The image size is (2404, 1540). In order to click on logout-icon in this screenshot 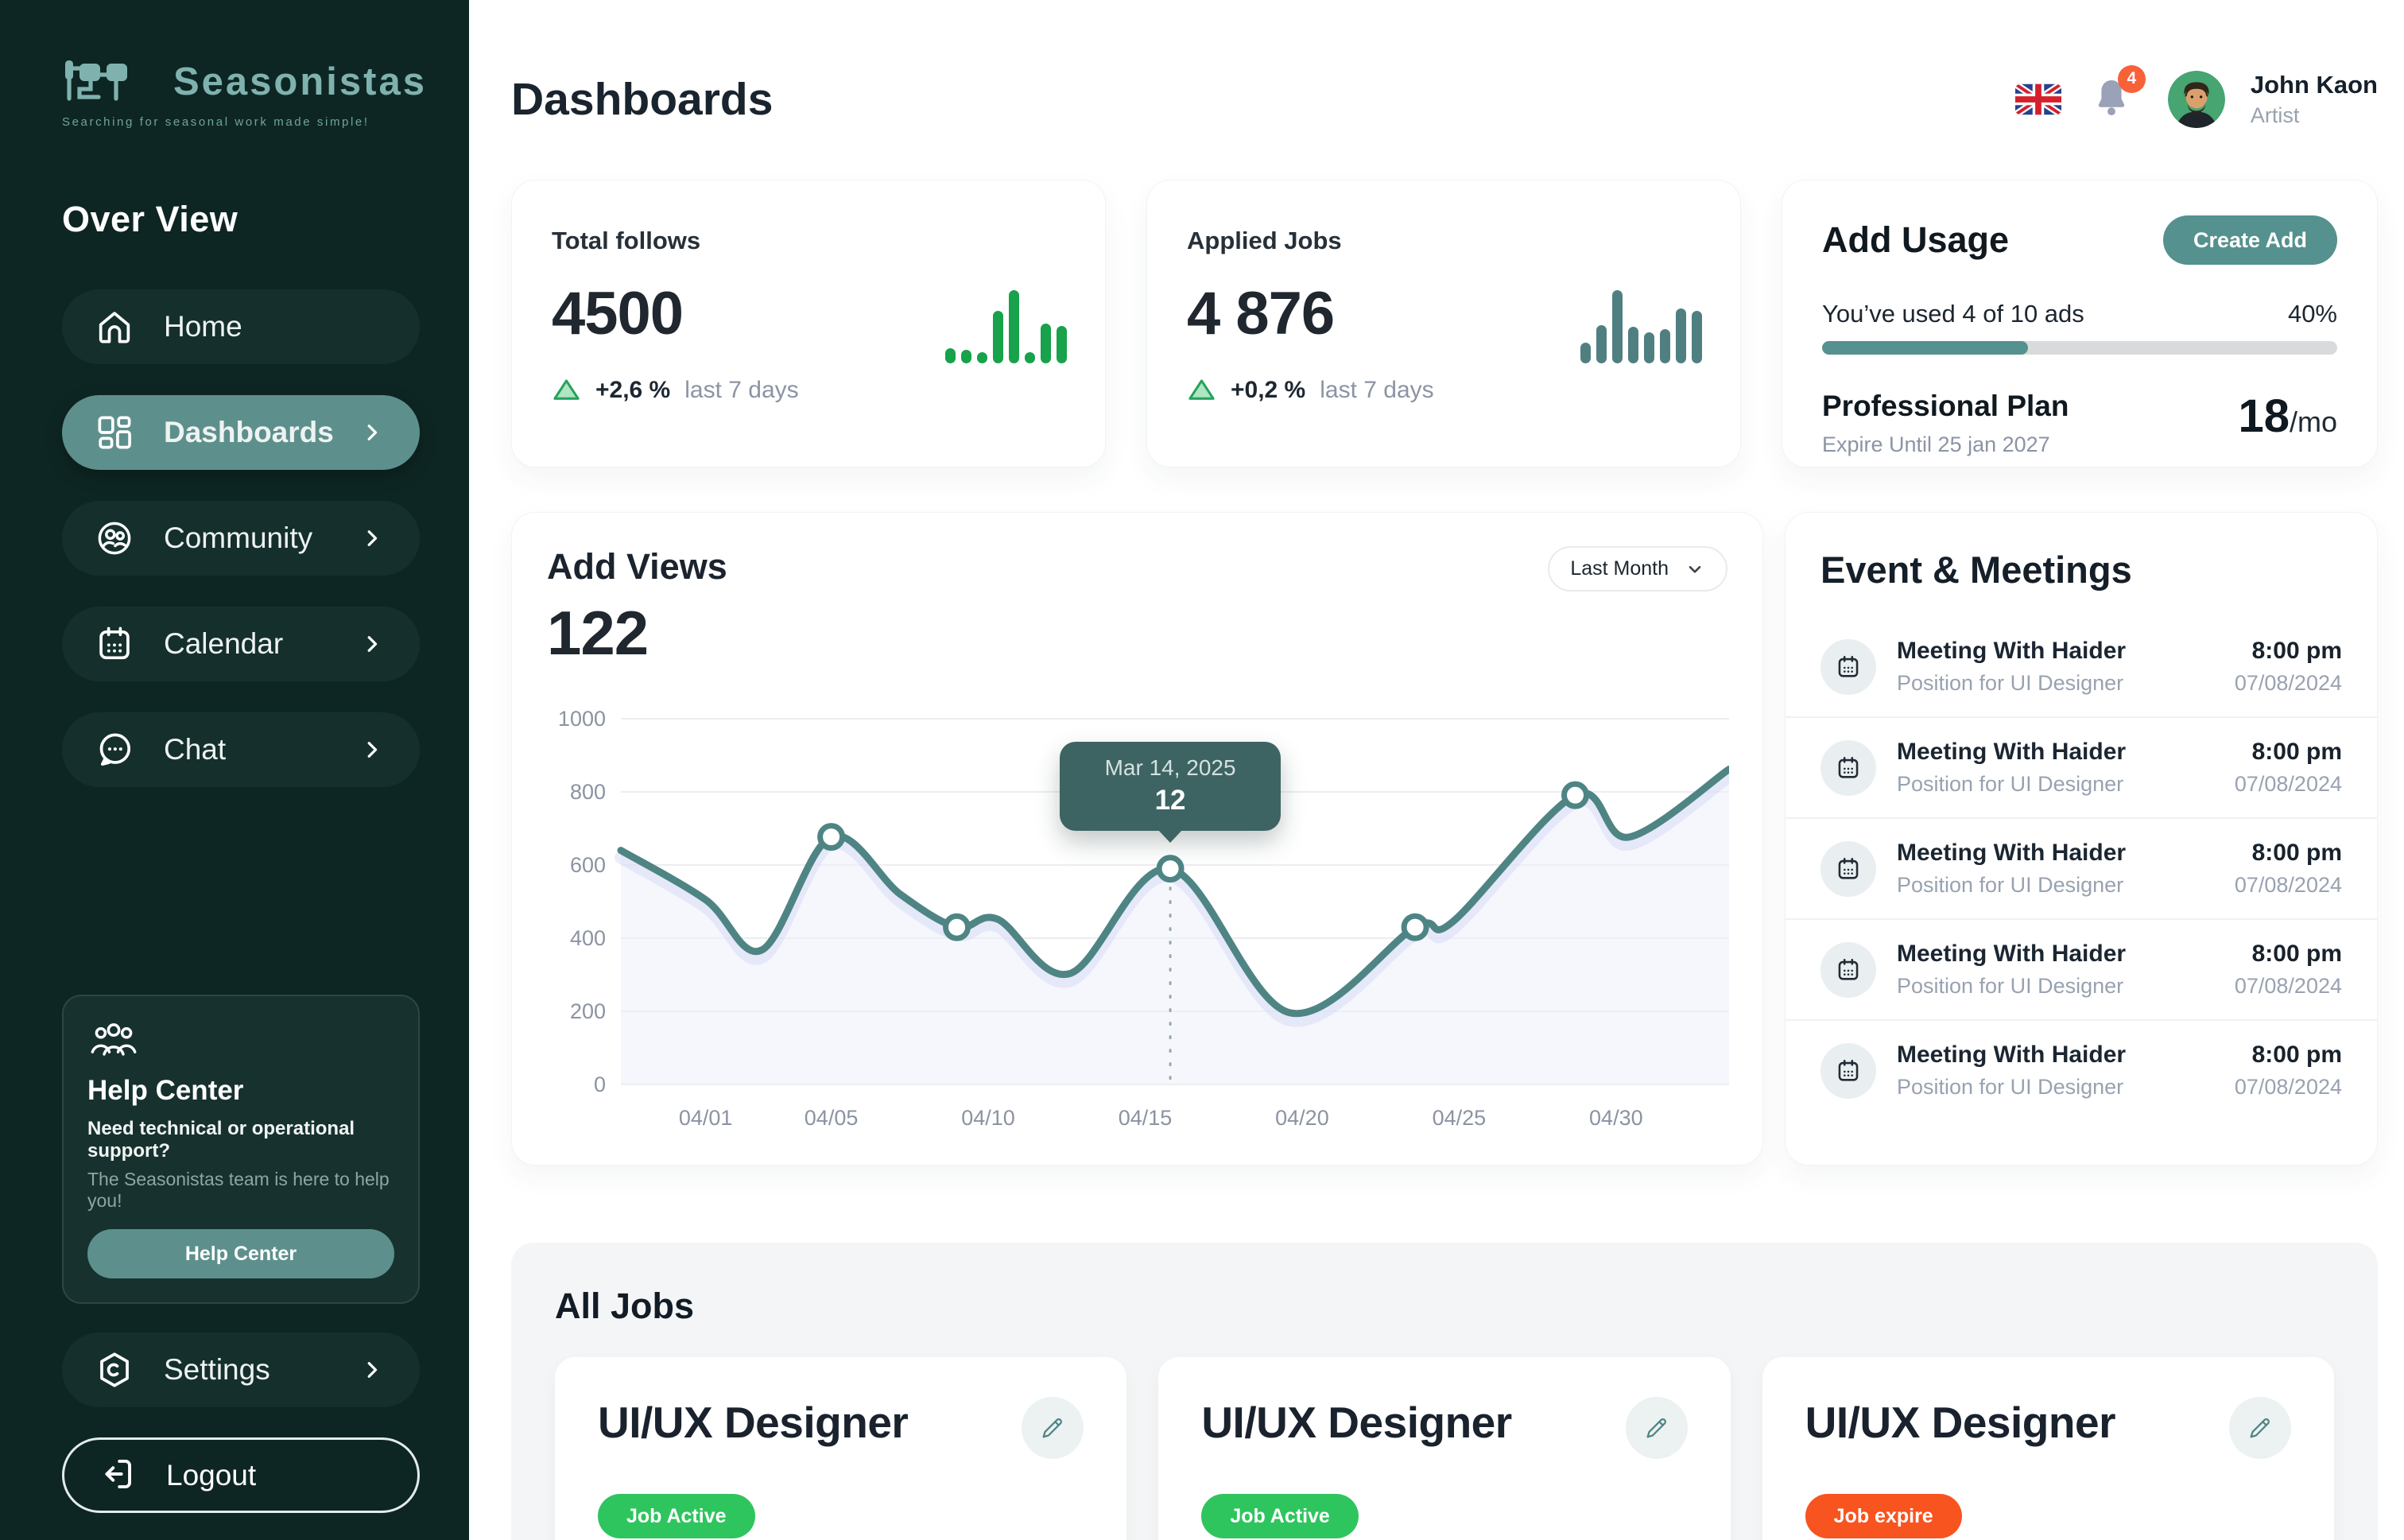, I will do `click(117, 1475)`.